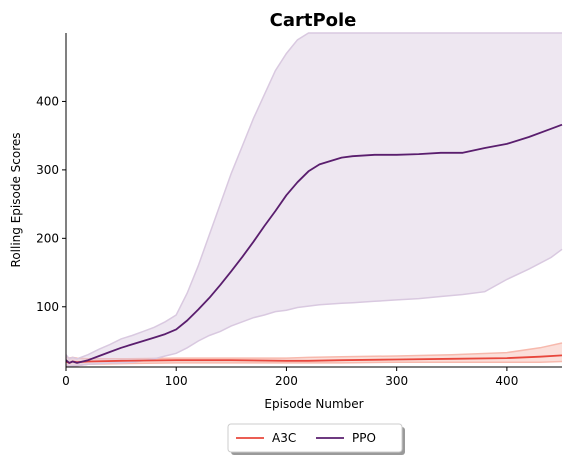  What do you see at coordinates (284, 438) in the screenshot?
I see `legend-label-a3c: A3C` at bounding box center [284, 438].